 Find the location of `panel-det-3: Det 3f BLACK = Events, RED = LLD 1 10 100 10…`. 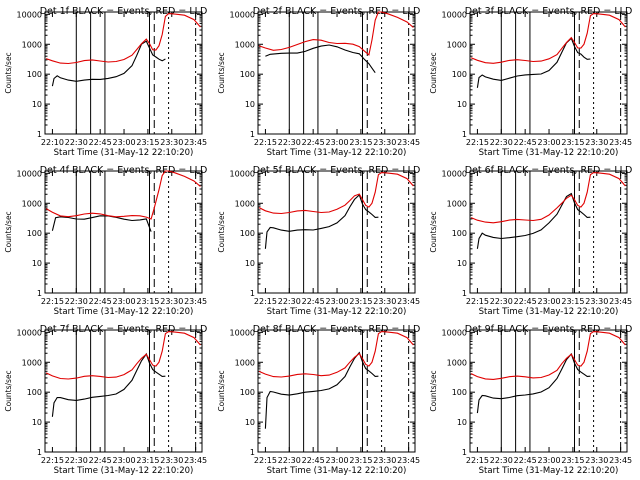

panel-det-3: Det 3f BLACK = Events, RED = LLD 1 10 100 10… is located at coordinates (530, 82).